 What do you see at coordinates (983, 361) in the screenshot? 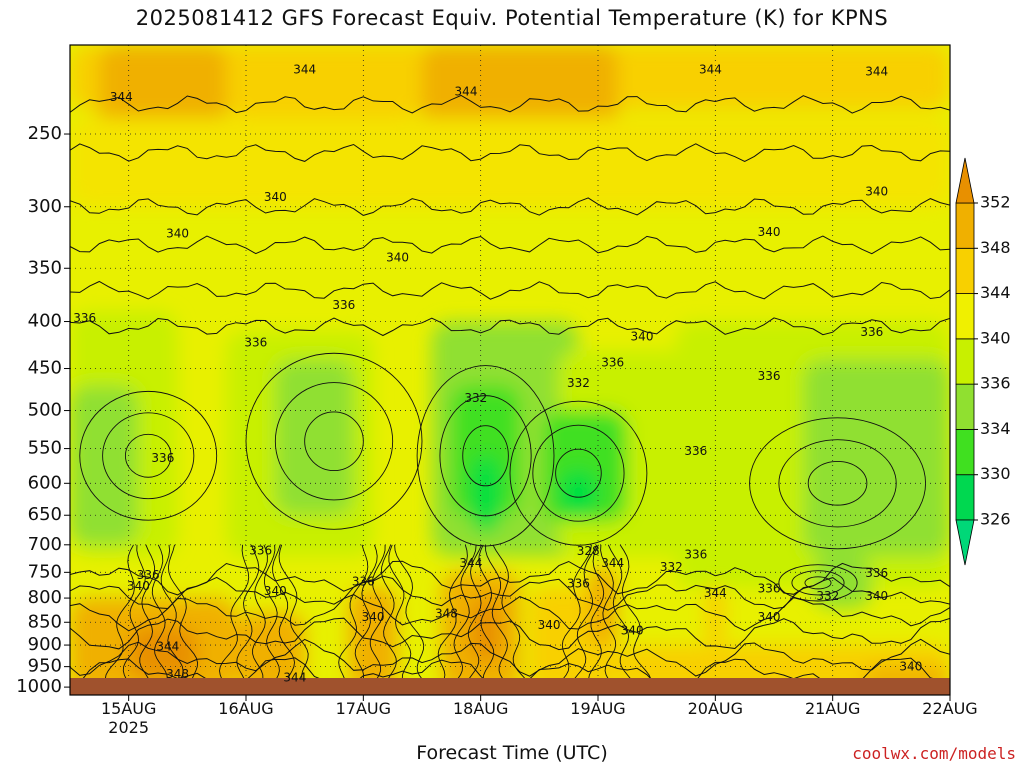
I see `colorbar: 326 330 334 336 340 344 348 352` at bounding box center [983, 361].